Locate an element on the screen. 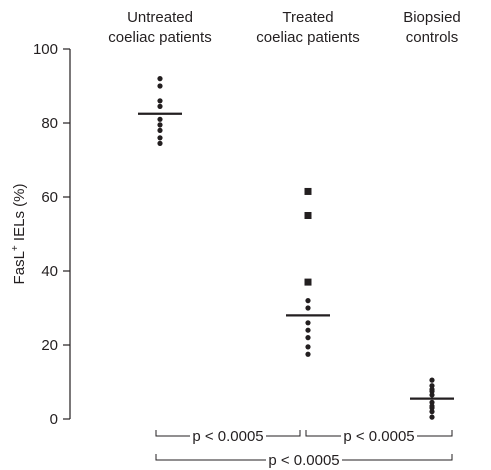 This screenshot has height=470, width=491. y-axis: 0 20 40 60 80 100 FasL+ IELs (%) is located at coordinates (40, 234).